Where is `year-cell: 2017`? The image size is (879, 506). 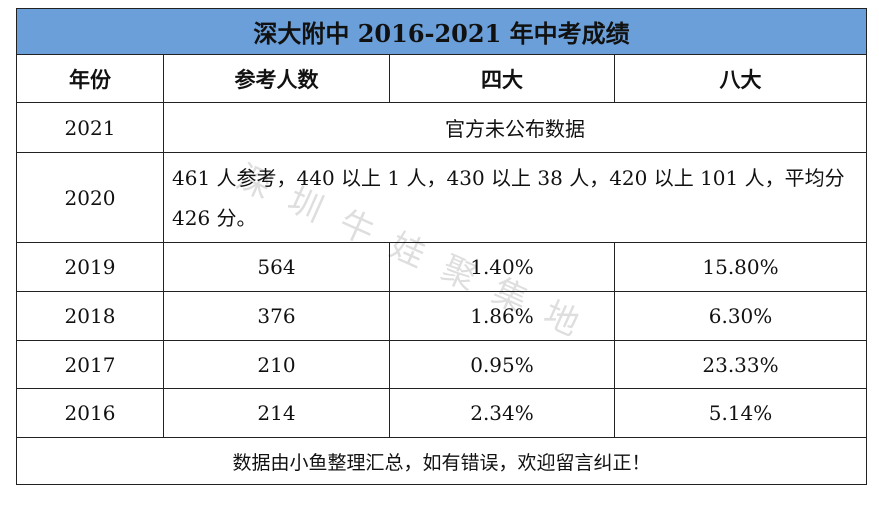
year-cell: 2017 is located at coordinates (90, 364).